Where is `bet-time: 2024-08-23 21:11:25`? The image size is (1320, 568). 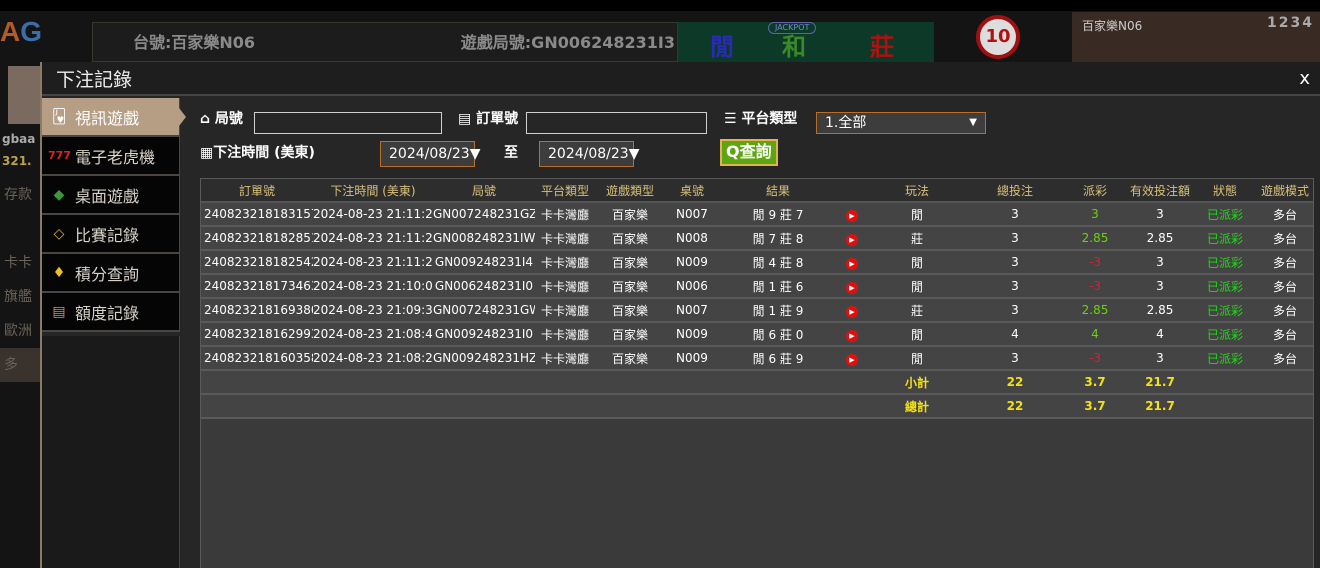 bet-time: 2024-08-23 21:11:25 is located at coordinates (373, 214).